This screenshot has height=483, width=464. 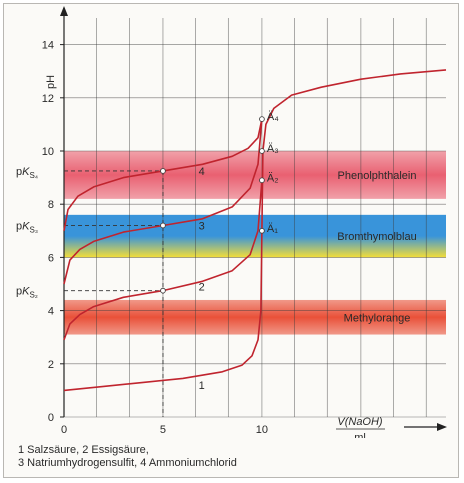 What do you see at coordinates (27, 173) in the screenshot?
I see `pk-label: pKS₄` at bounding box center [27, 173].